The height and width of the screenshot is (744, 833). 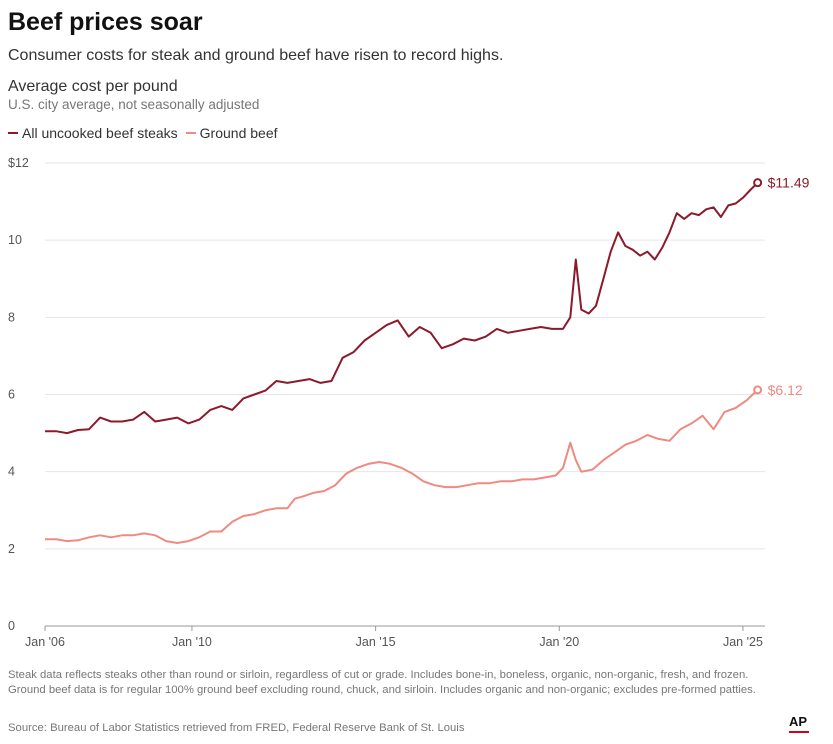 I want to click on x-tick-label: Jan '06, so click(x=45, y=642).